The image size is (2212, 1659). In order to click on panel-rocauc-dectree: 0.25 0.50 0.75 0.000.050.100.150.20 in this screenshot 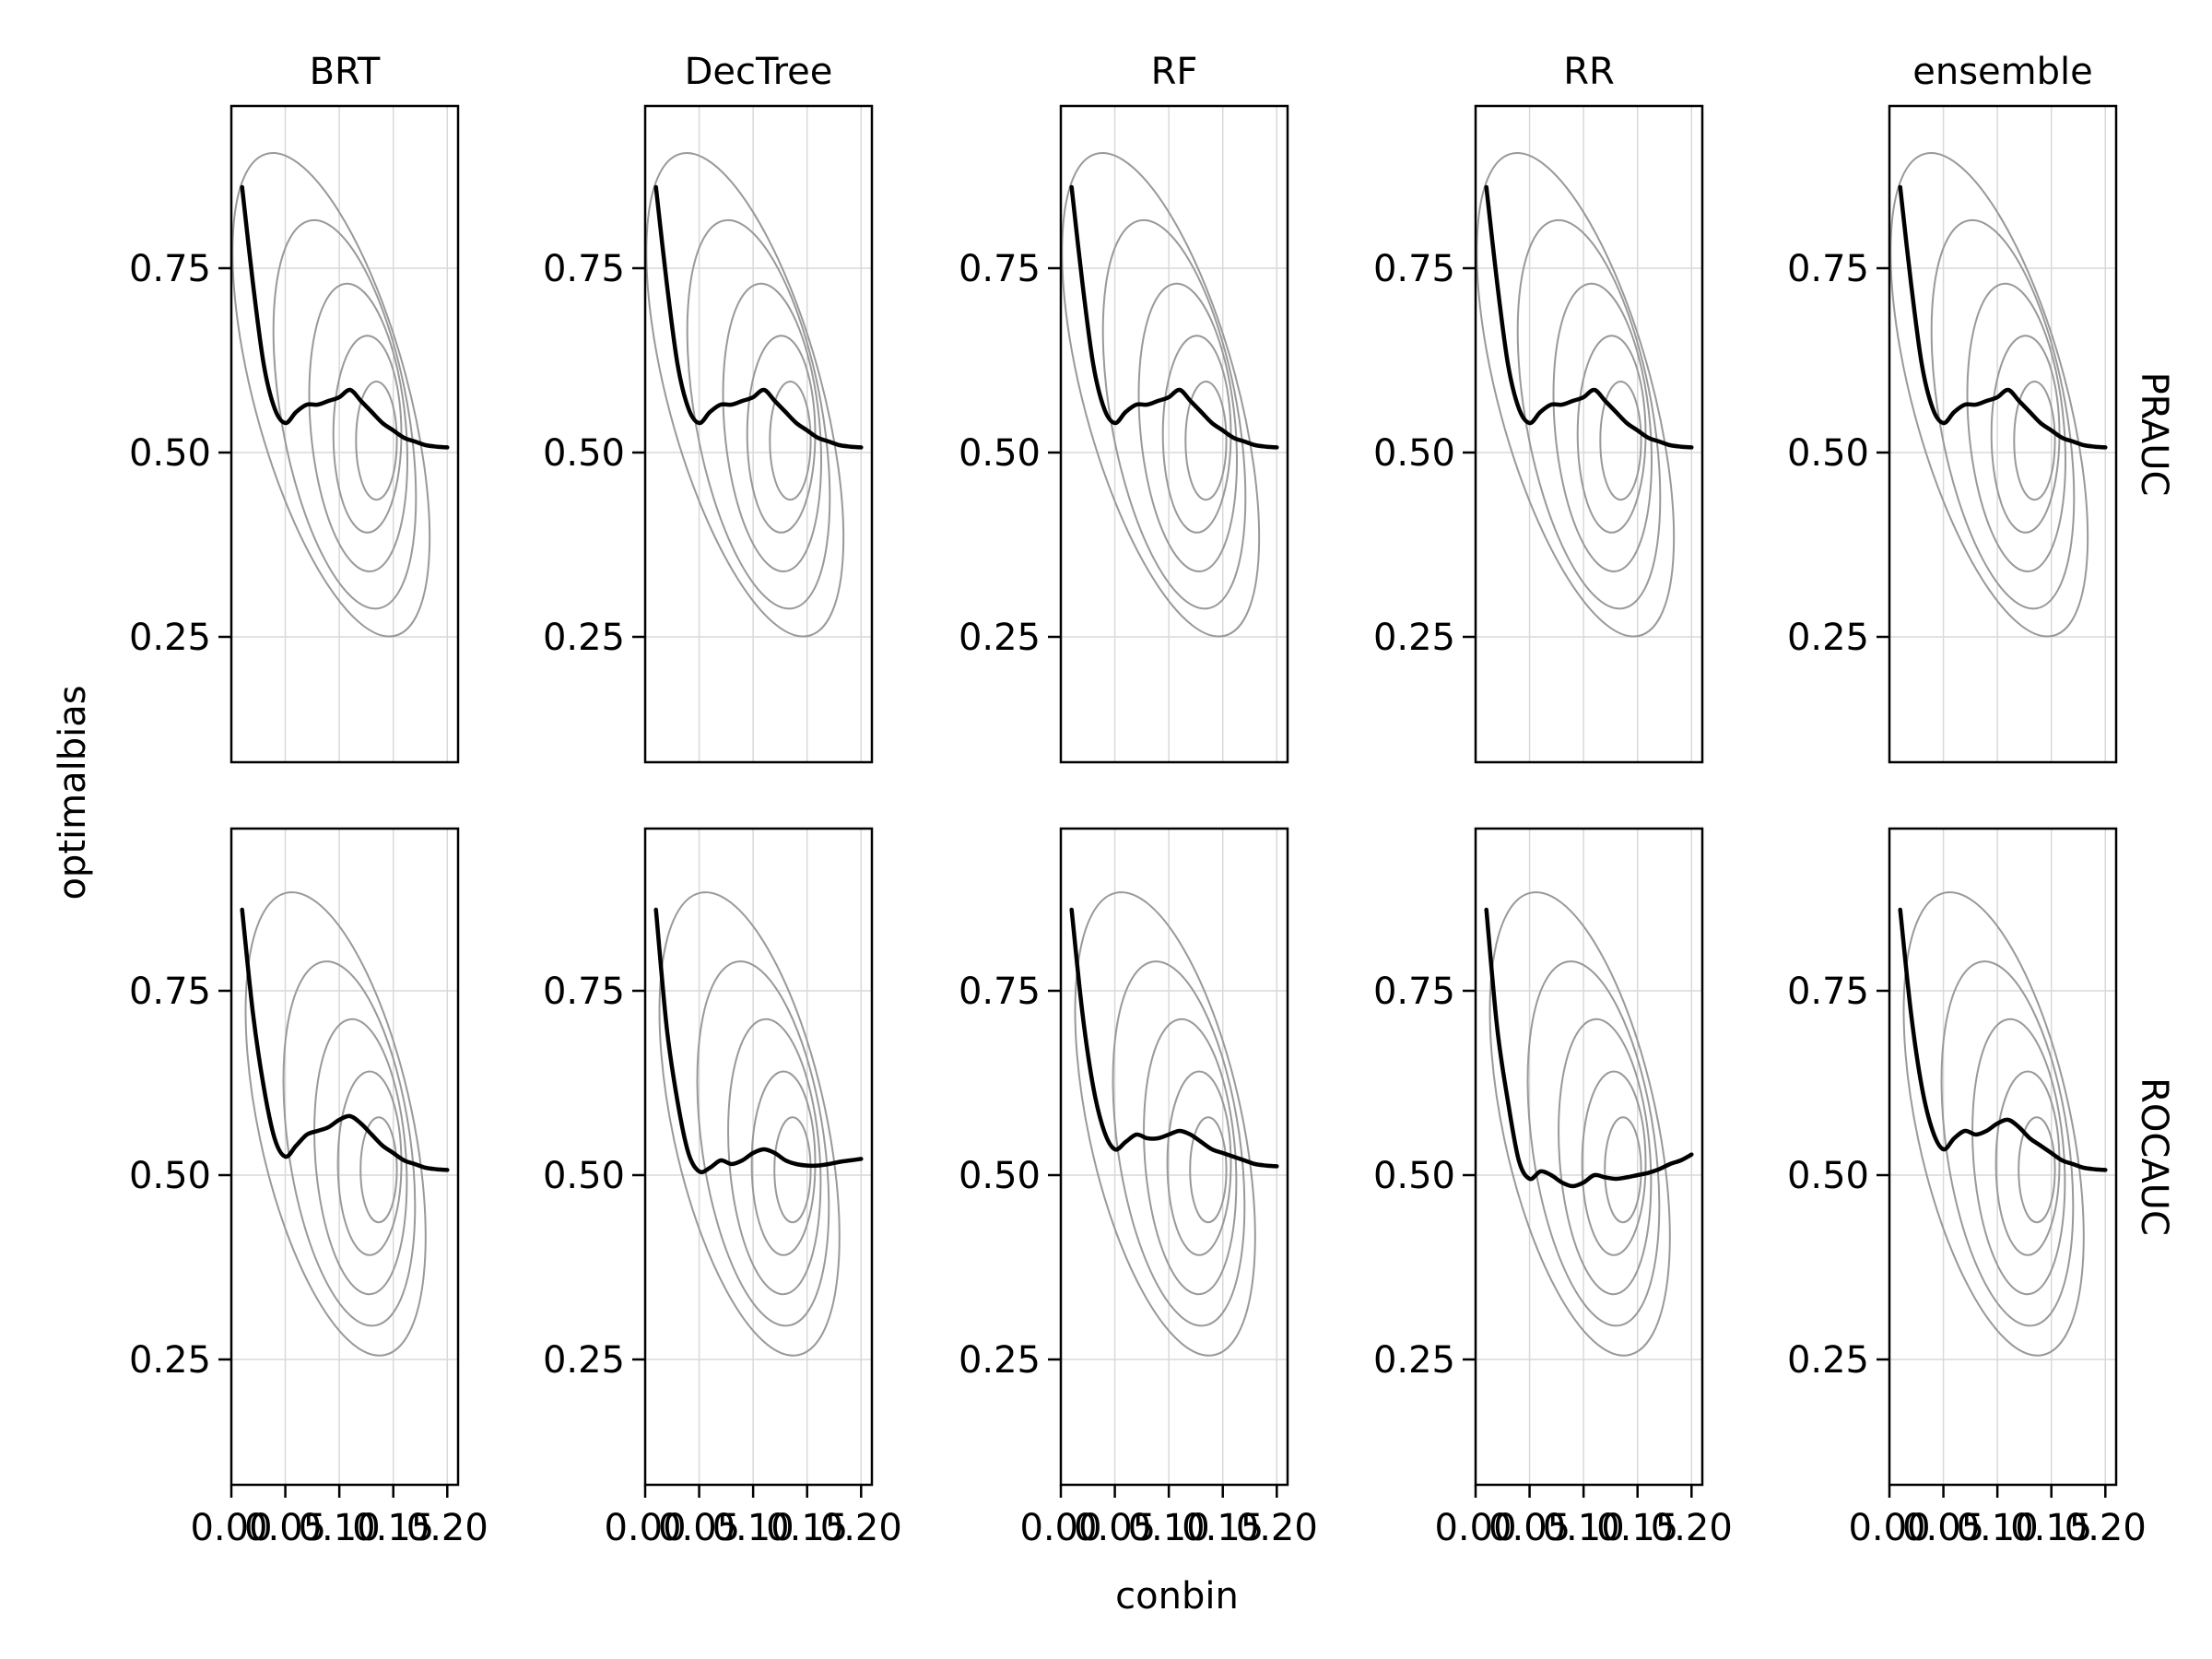, I will do `click(722, 1188)`.